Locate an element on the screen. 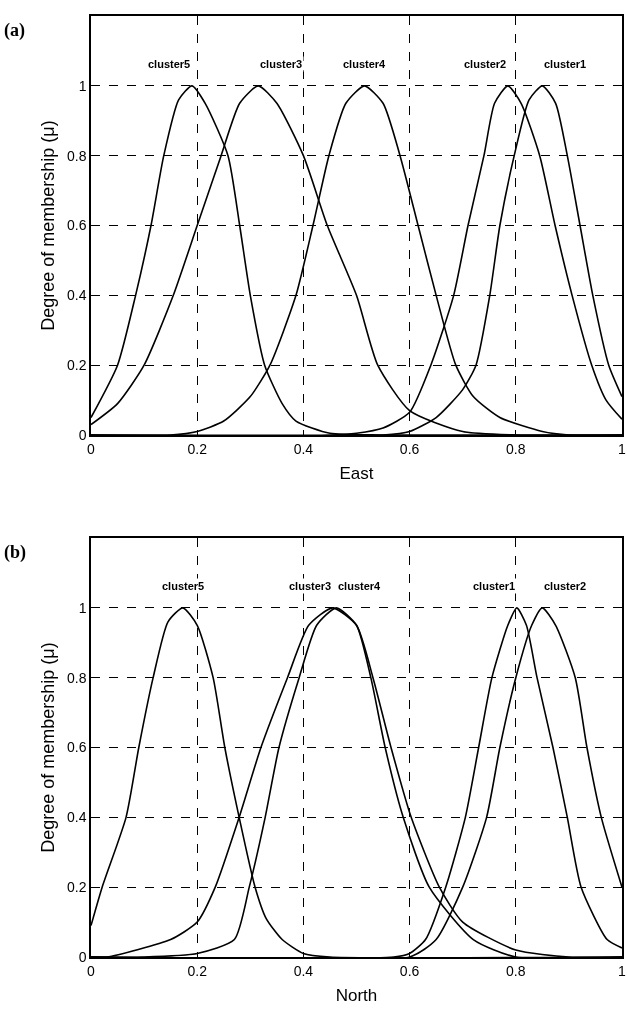 This screenshot has width=627, height=1021. x-axis-title: East is located at coordinates (356, 474).